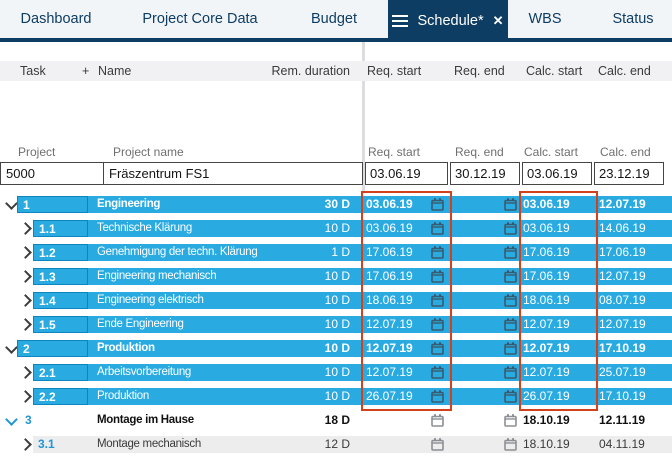  Describe the element at coordinates (448, 21) in the screenshot. I see `tab-schedule-active: Schedule* ✕` at that location.